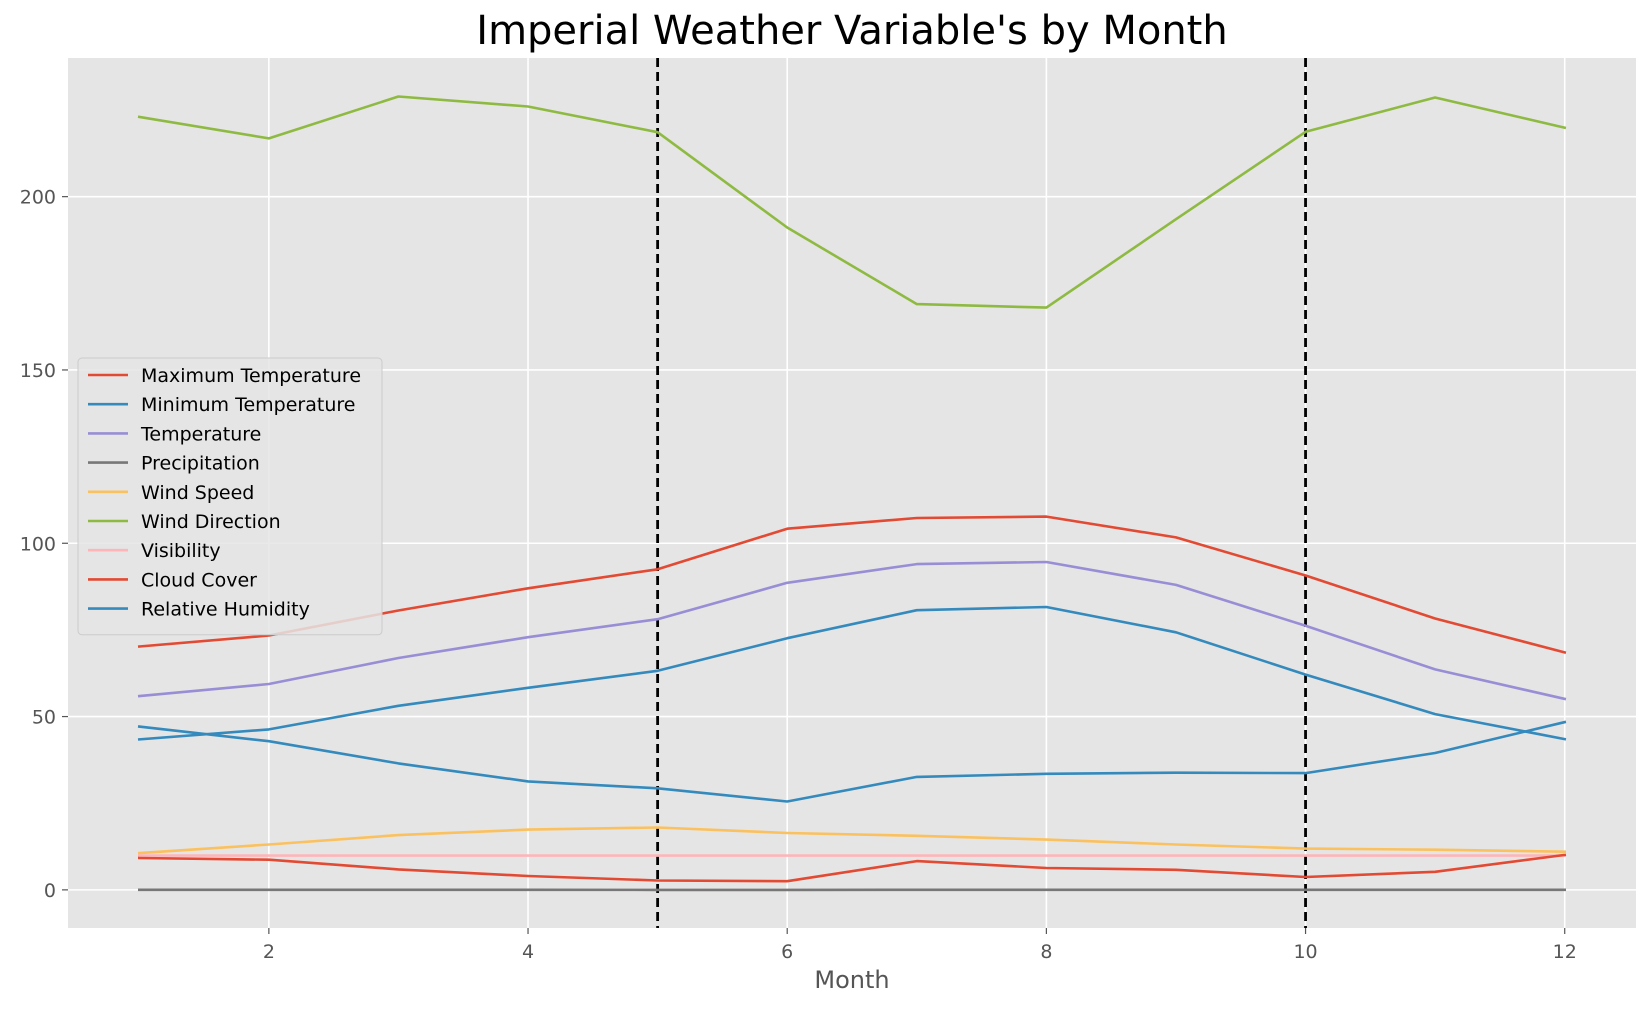 The height and width of the screenshot is (1011, 1643). What do you see at coordinates (200, 434) in the screenshot?
I see `legend-label-temperature: Temperature` at bounding box center [200, 434].